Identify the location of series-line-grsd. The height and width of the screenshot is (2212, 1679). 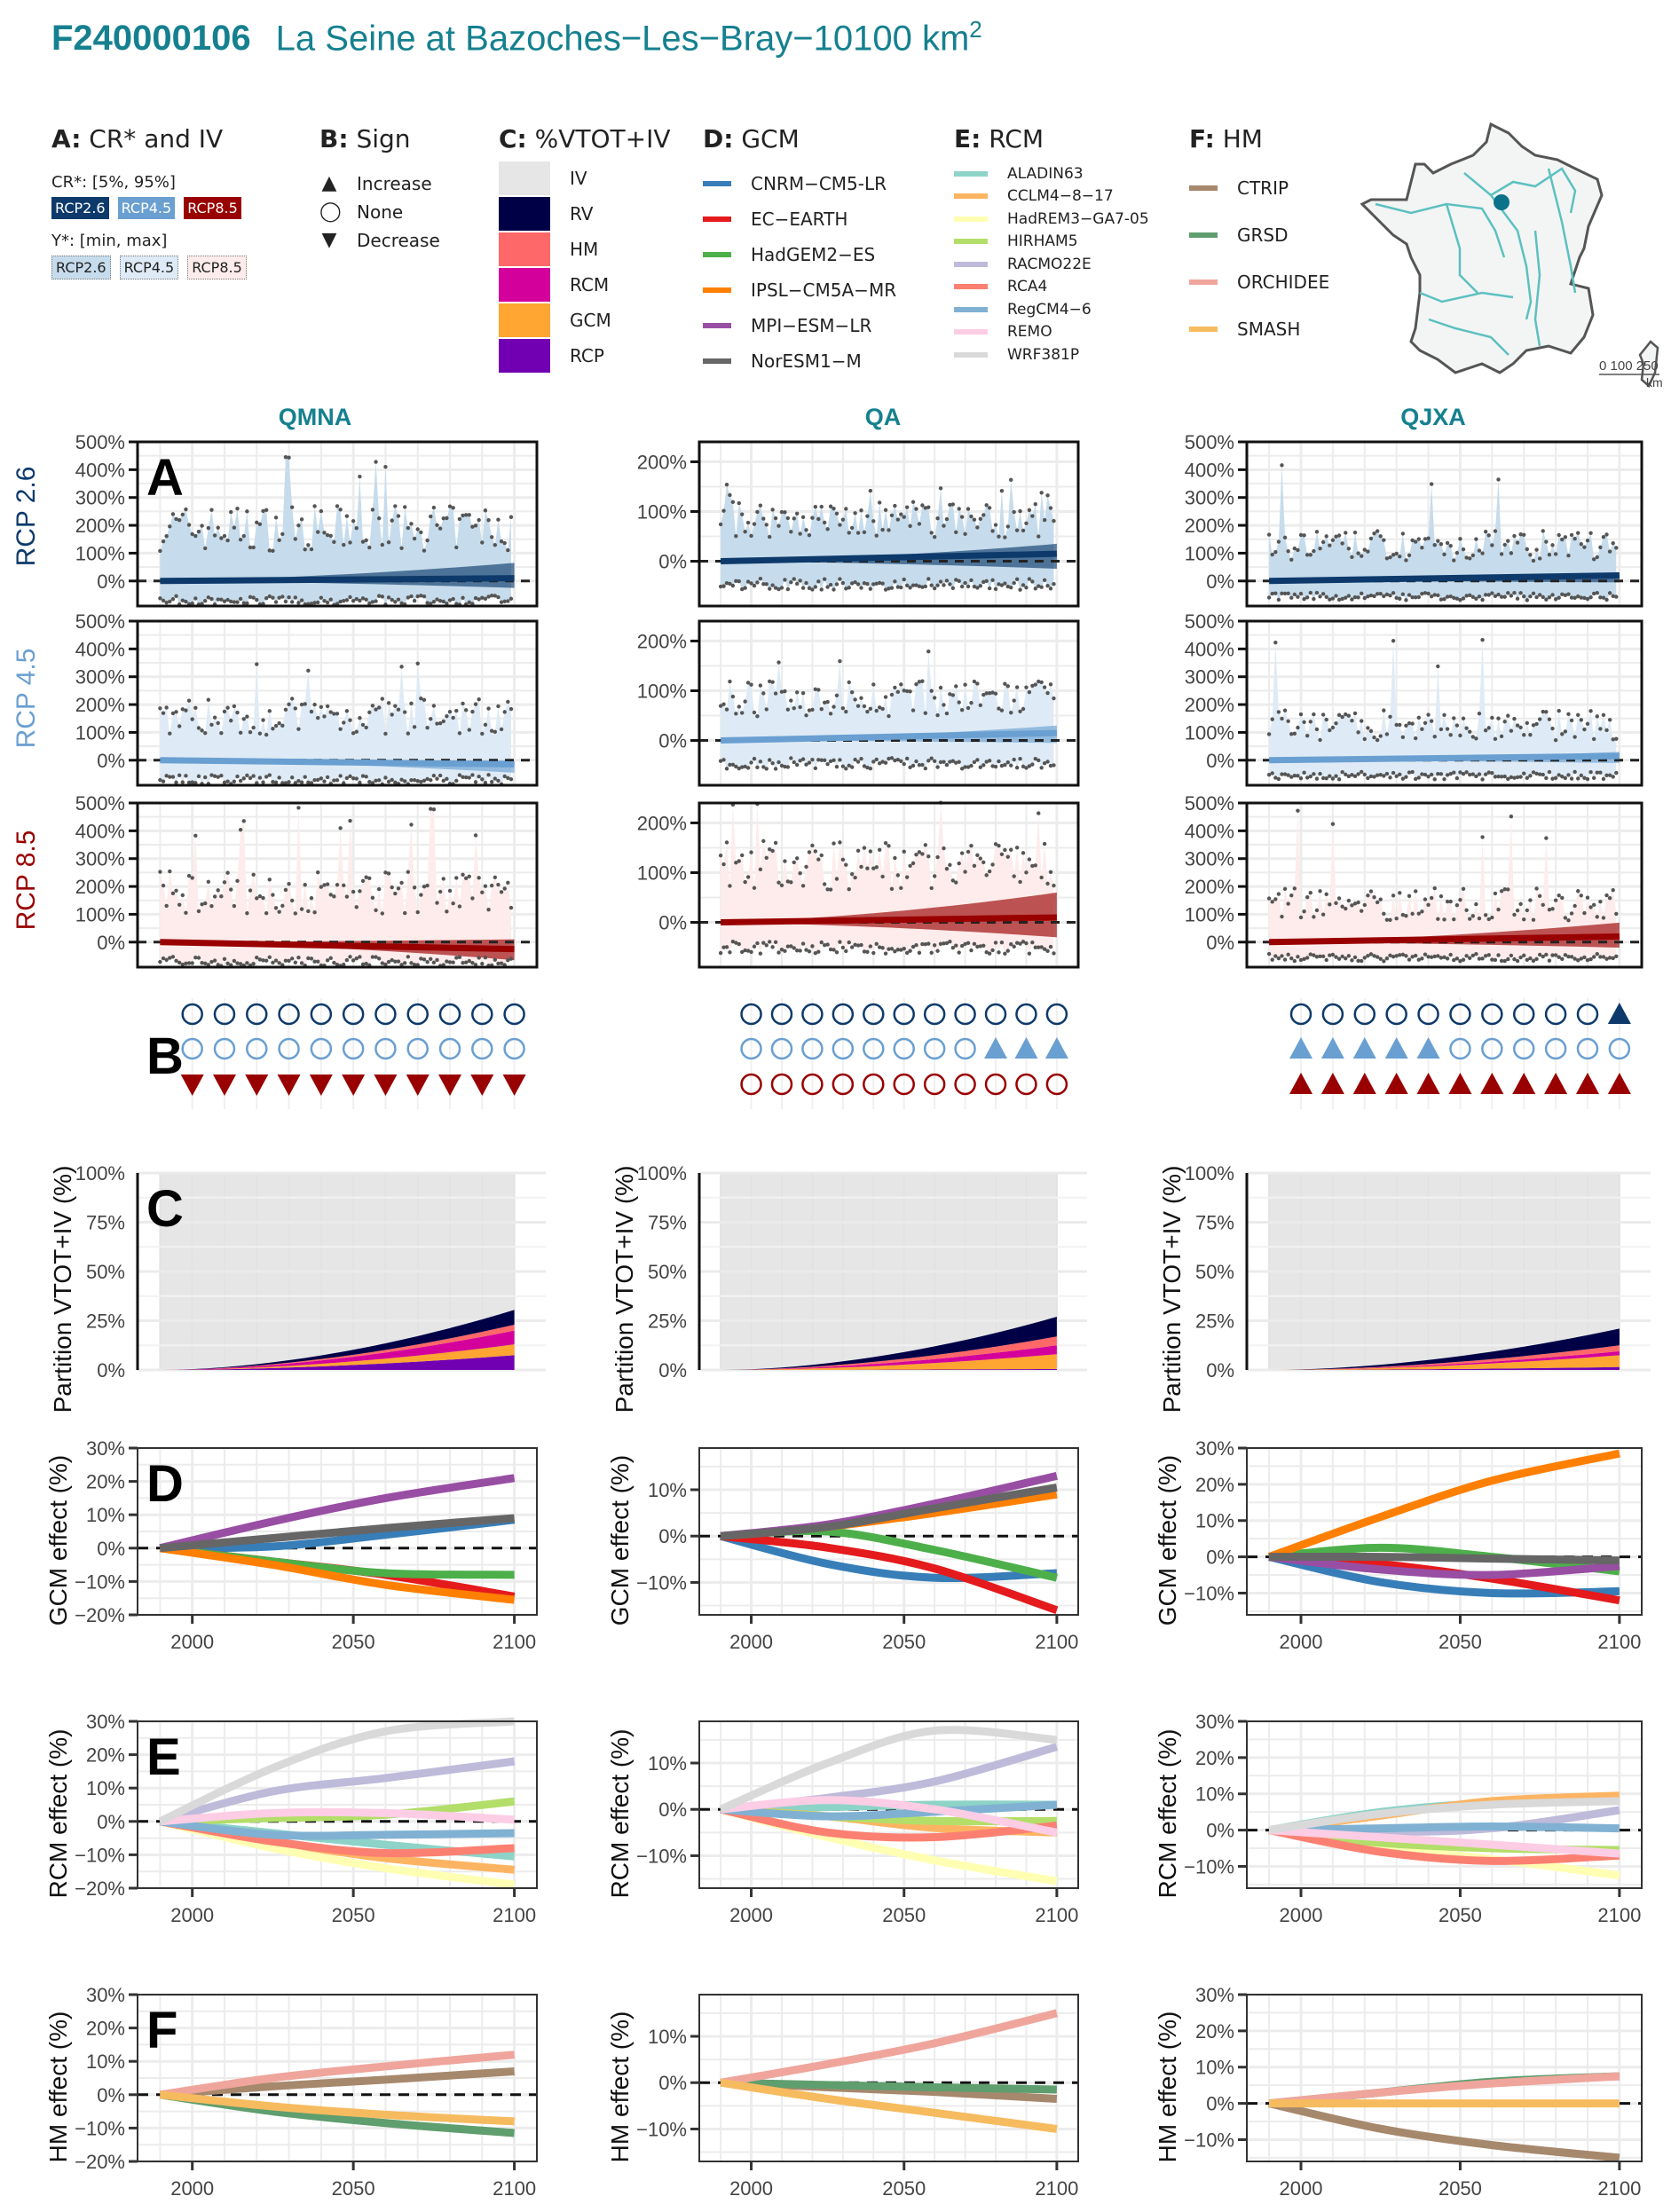
(889, 2086).